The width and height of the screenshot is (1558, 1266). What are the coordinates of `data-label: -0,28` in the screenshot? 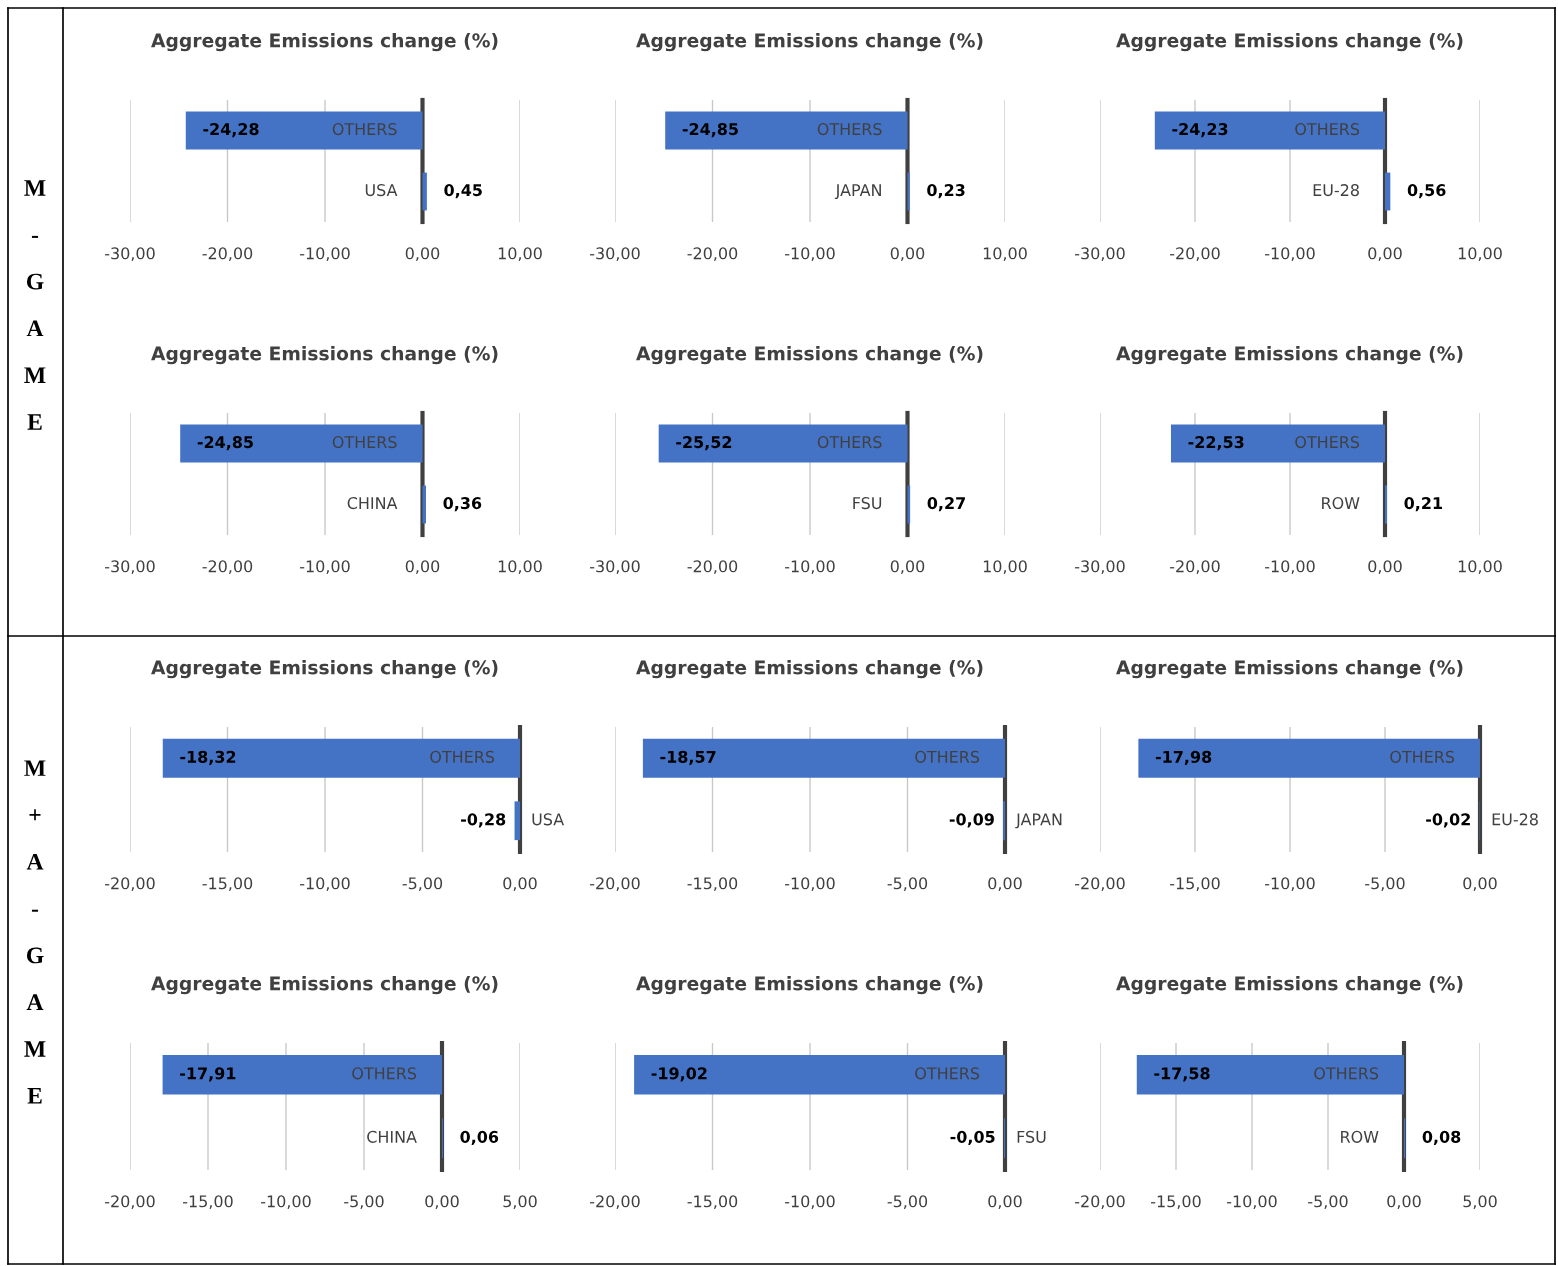 It's located at (483, 820).